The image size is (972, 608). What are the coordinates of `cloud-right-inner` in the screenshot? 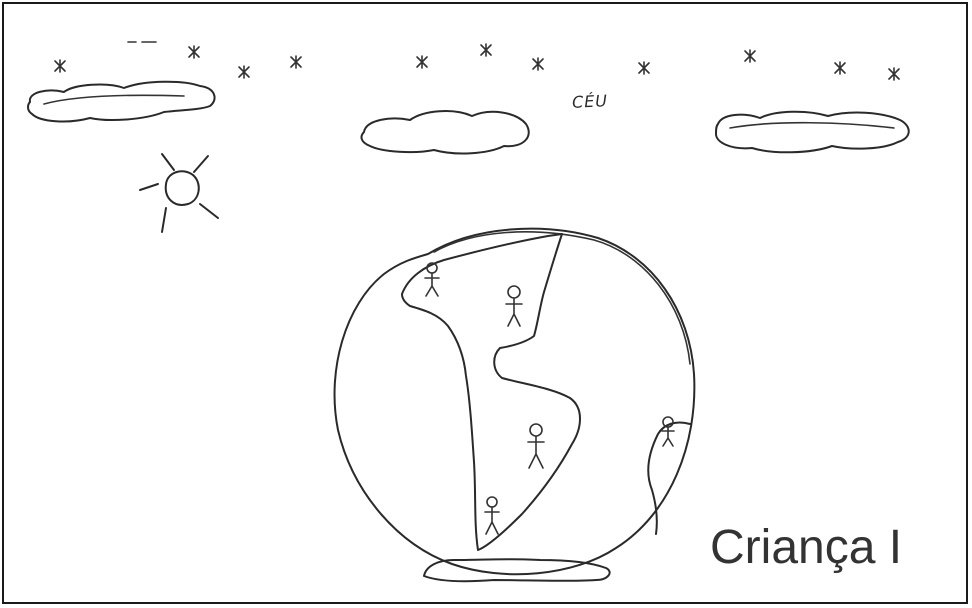 It's located at (812, 125).